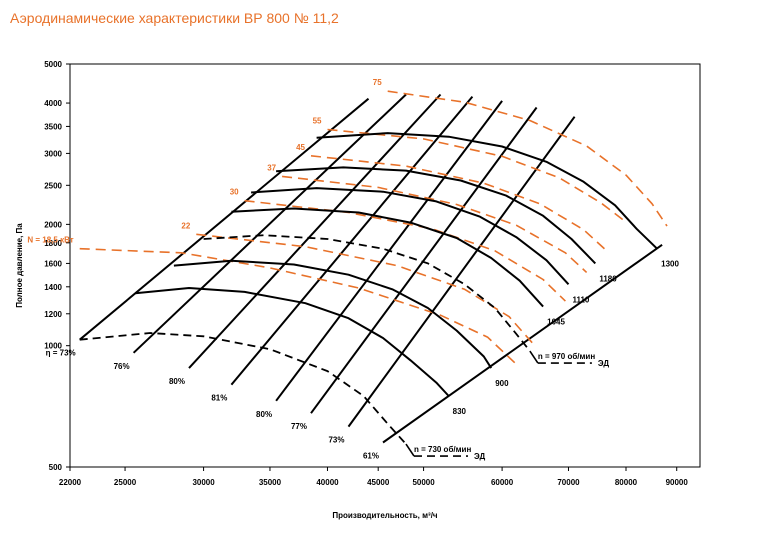 This screenshot has width=768, height=534. I want to click on y-tick-label: 500, so click(56, 467).